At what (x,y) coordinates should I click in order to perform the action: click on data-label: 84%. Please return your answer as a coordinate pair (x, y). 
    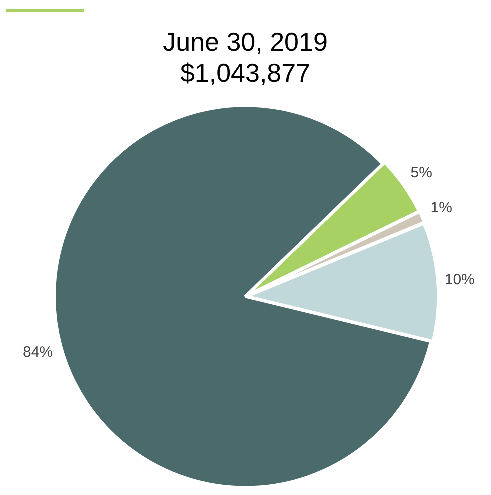
    Looking at the image, I should click on (38, 353).